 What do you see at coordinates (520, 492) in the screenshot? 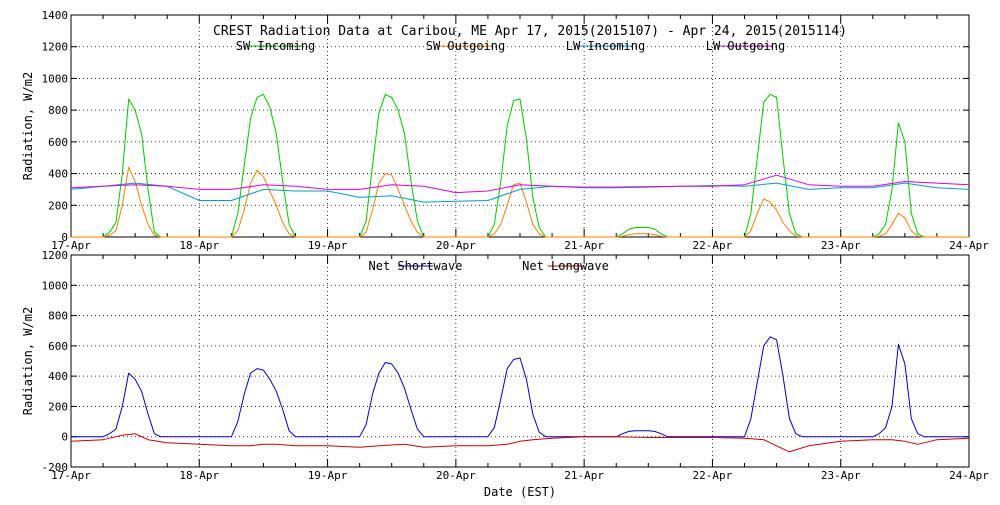
I see `x-axis-label: Date (EST)` at bounding box center [520, 492].